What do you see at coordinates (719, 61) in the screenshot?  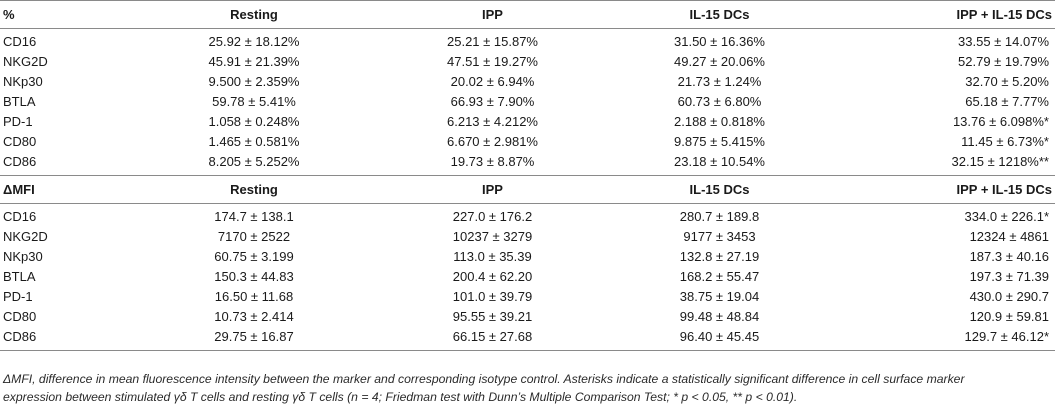 I see `value-cell: 49.27 ± 20.06%` at bounding box center [719, 61].